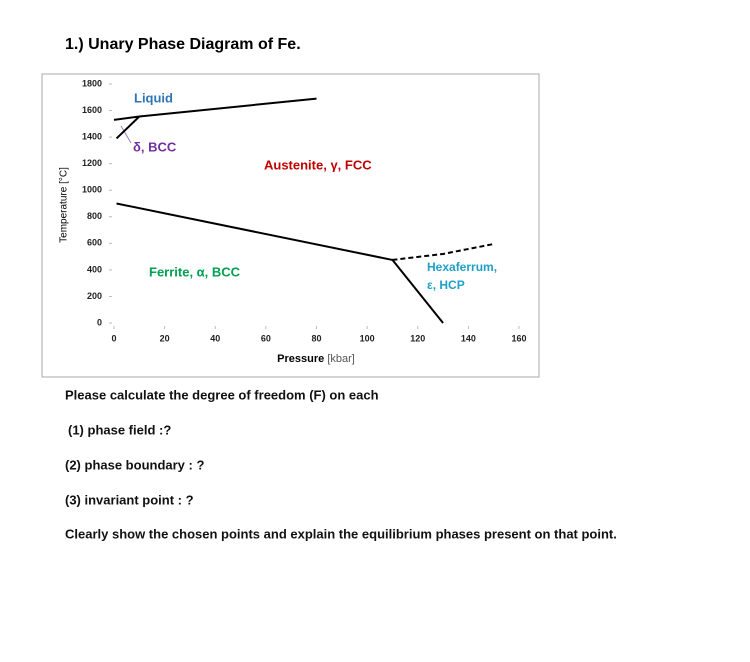 The width and height of the screenshot is (750, 662). I want to click on question-text: (2) phase boundary : ?, so click(134, 464).